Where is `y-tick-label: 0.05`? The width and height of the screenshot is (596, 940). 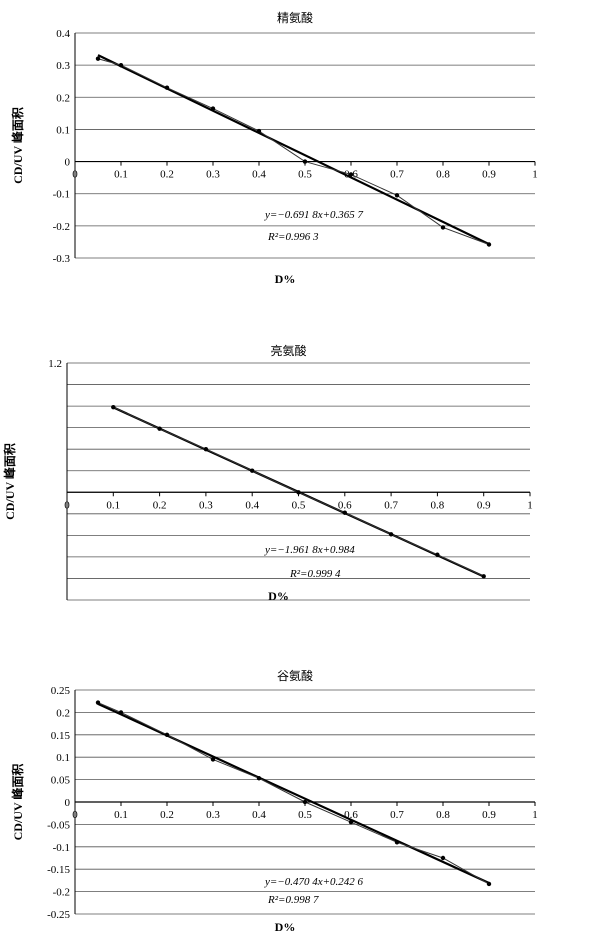 y-tick-label: 0.05 is located at coordinates (61, 781).